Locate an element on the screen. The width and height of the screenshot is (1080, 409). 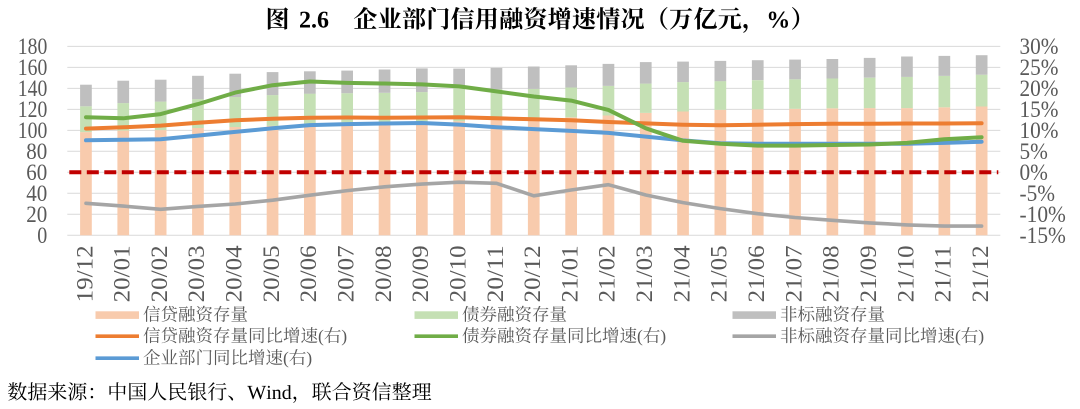
svg-text: 0% is located at coordinates (1034, 172).